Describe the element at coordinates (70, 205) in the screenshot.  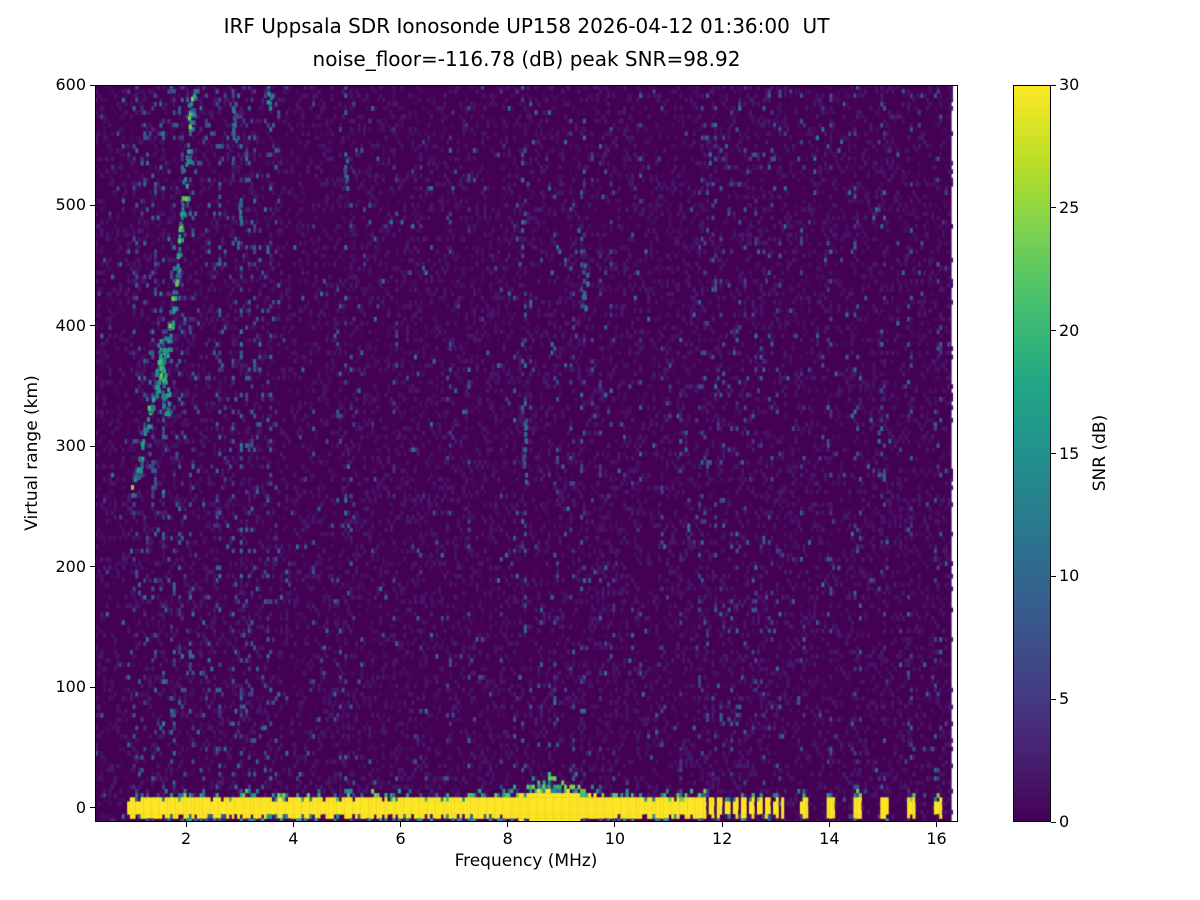
I see `y-tick-label: 500` at that location.